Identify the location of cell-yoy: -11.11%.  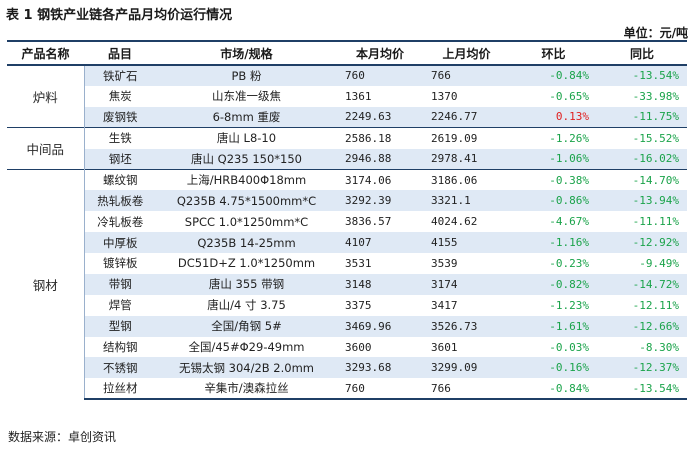
(655, 222).